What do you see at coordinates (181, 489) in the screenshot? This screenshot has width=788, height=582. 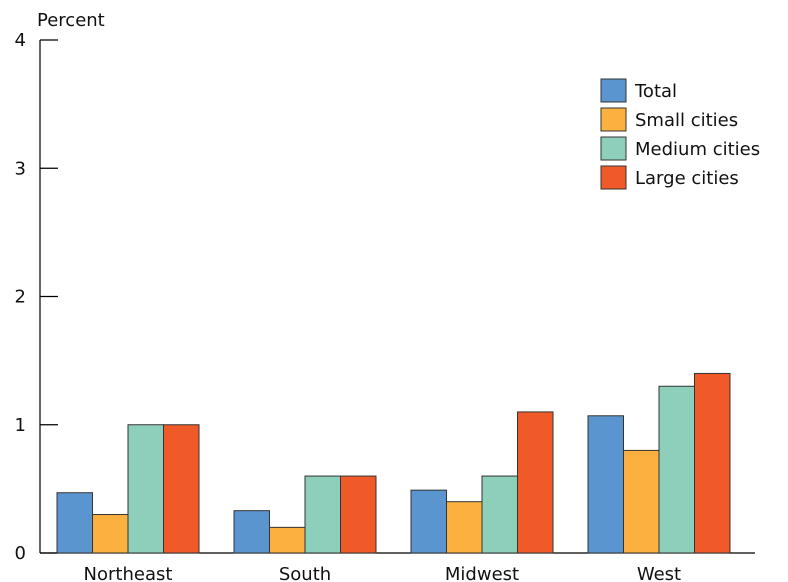 I see `bar-northeast-large-cities` at bounding box center [181, 489].